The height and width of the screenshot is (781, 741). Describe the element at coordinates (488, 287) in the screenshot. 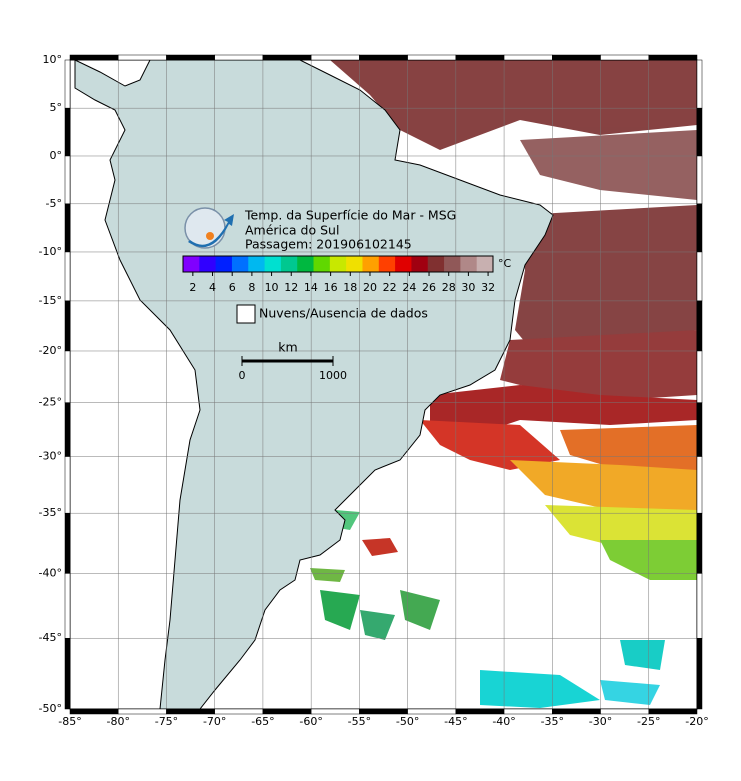

I see `colorbar-tick-label: 32` at that location.